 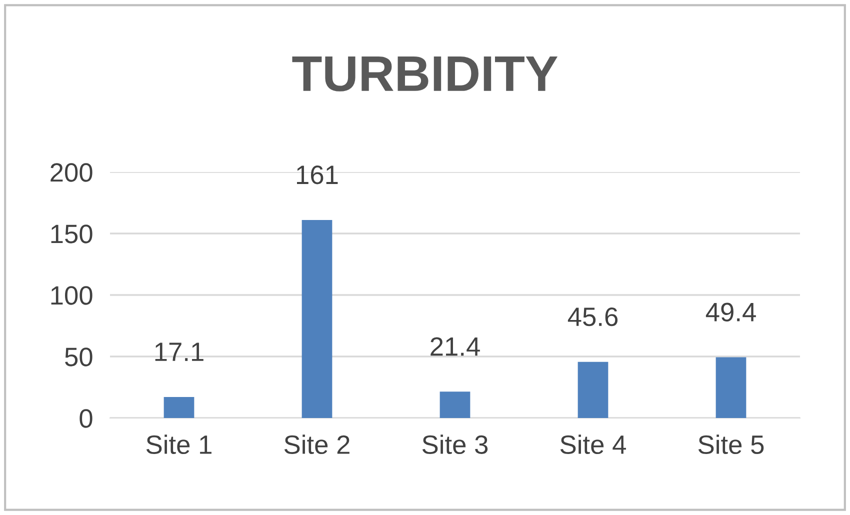 I want to click on data-label: 21.4, so click(x=455, y=346).